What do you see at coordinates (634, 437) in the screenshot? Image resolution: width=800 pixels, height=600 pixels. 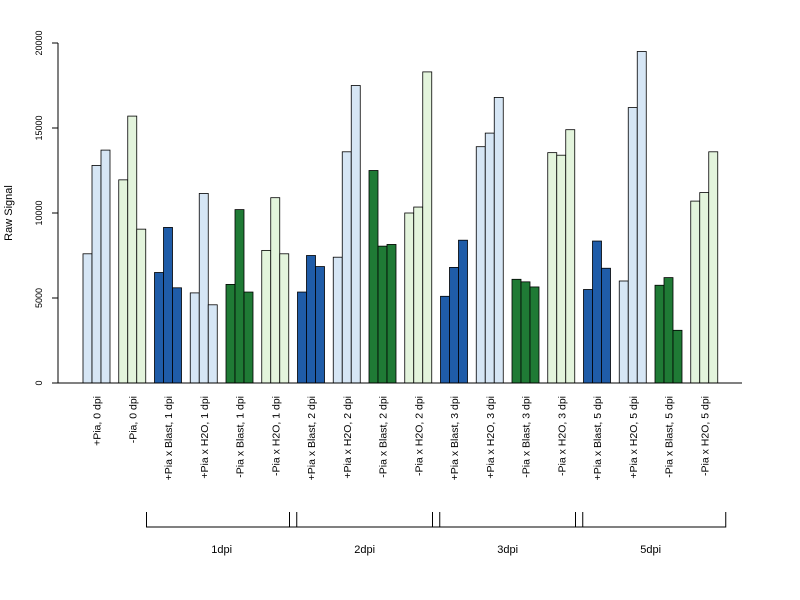 I see `x-category-label: +Pia x H2O, 5 dpi` at bounding box center [634, 437].